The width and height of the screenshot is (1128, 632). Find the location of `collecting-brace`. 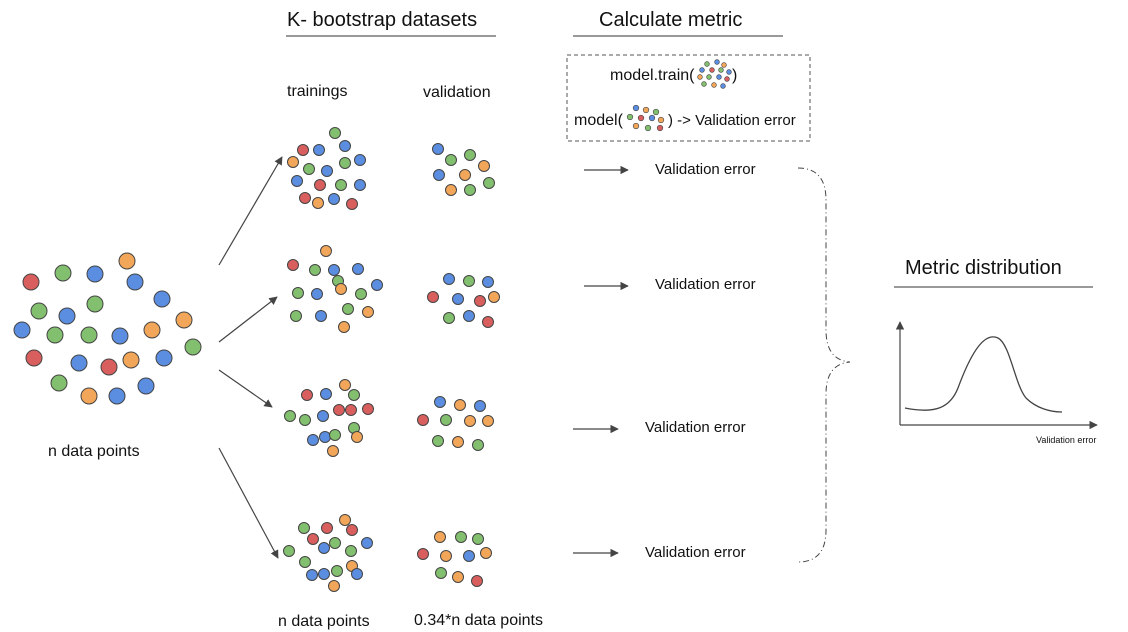

collecting-brace is located at coordinates (824, 365).